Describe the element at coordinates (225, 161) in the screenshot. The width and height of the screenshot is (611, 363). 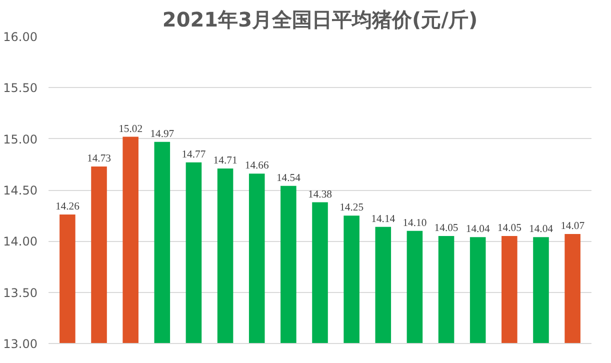
I see `data-label: 14.71` at that location.